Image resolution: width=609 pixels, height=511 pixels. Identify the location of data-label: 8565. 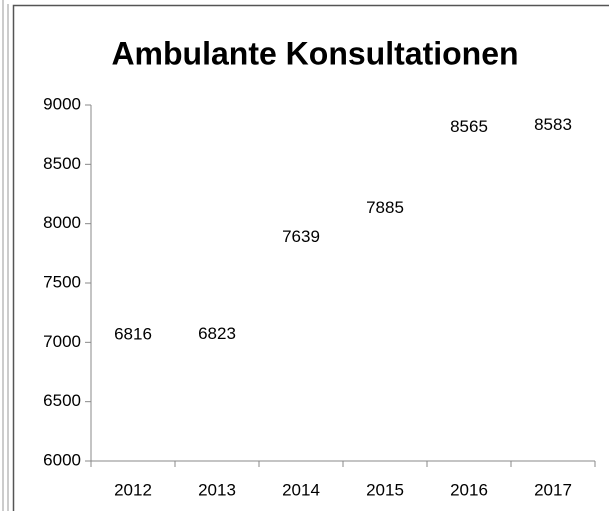
(469, 126).